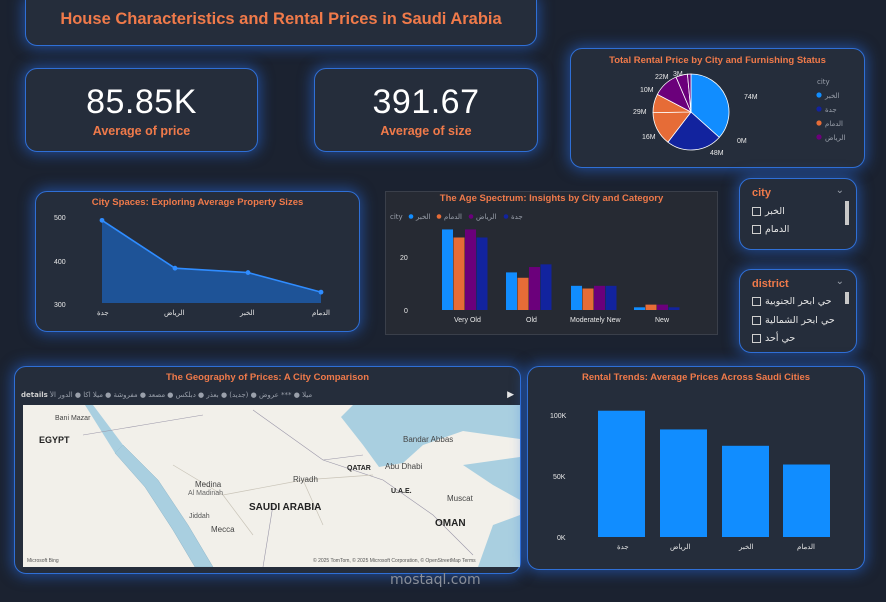 Image resolution: width=886 pixels, height=602 pixels. Describe the element at coordinates (73, 418) in the screenshot. I see `map-label-banimazar: Bani Mazar` at that location.